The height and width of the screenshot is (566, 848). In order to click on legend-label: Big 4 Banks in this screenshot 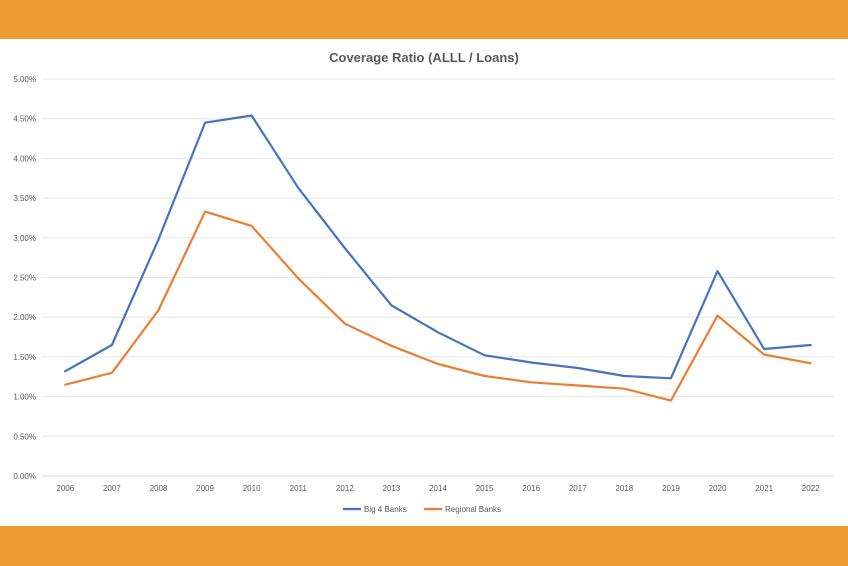, I will do `click(385, 509)`.